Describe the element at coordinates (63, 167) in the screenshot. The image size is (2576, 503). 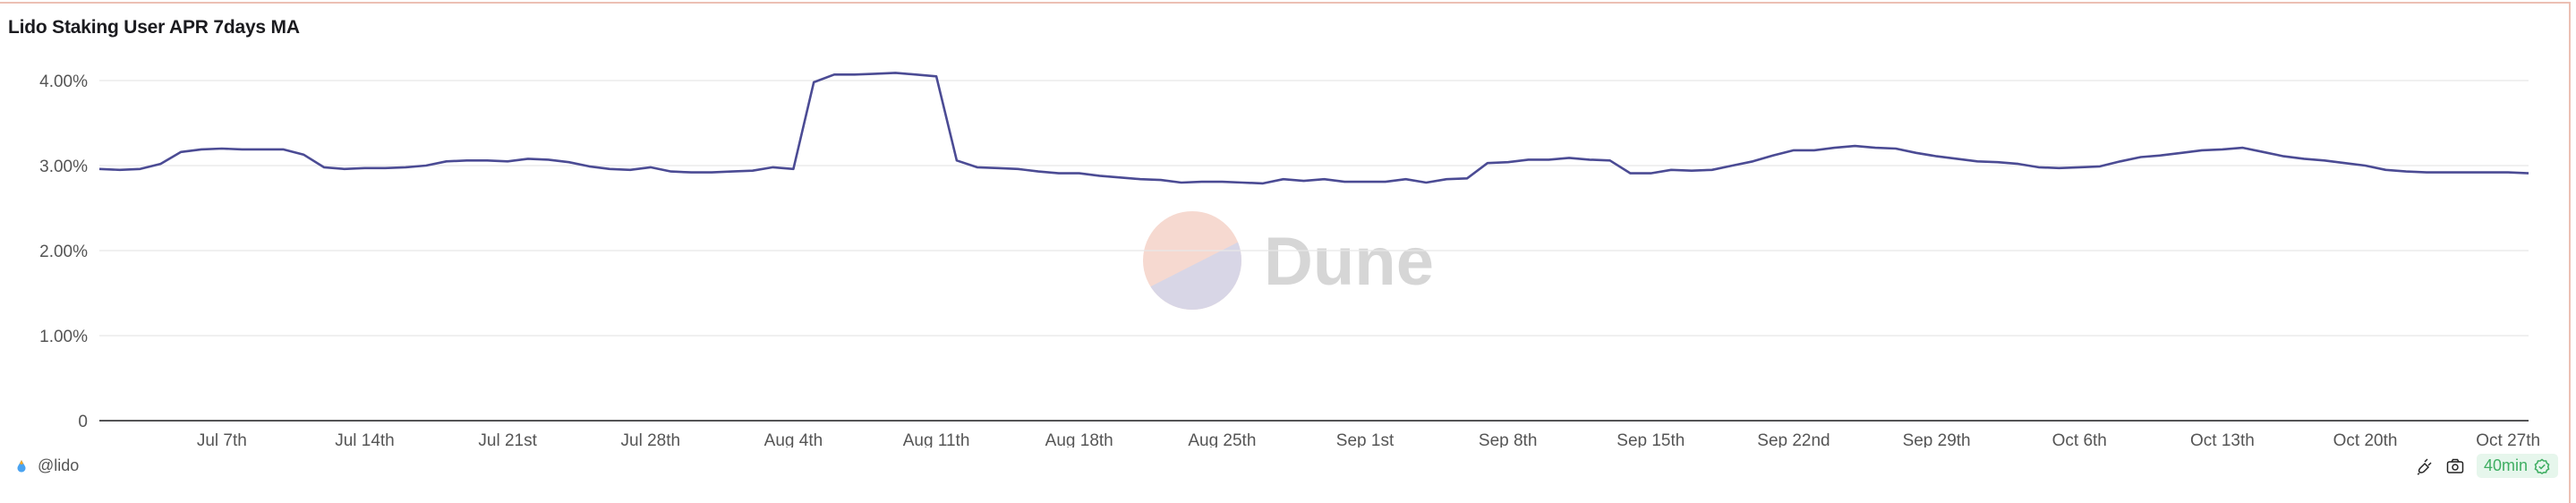
I see `y-tick-label: 3.00%` at that location.